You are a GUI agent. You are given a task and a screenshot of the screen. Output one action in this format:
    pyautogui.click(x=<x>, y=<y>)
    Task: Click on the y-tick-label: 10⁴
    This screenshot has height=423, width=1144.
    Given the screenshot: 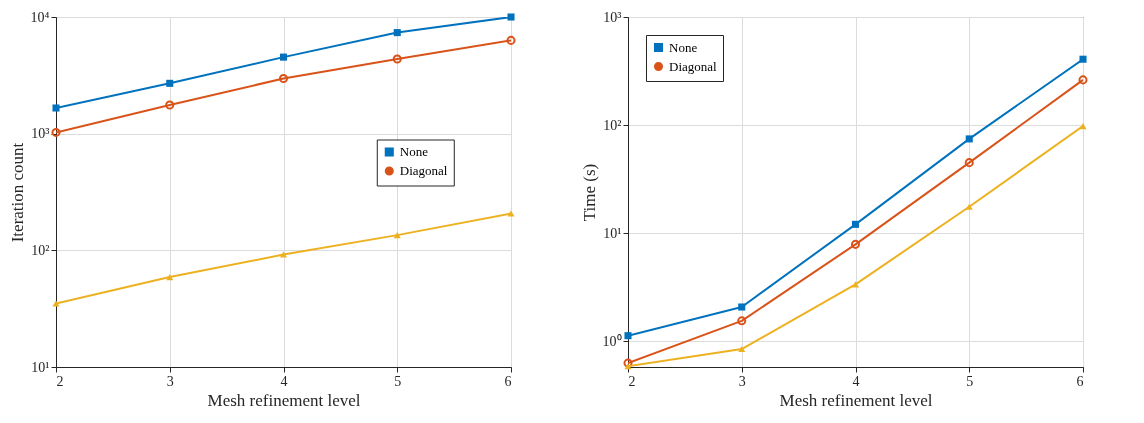 What is the action you would take?
    pyautogui.click(x=40, y=17)
    